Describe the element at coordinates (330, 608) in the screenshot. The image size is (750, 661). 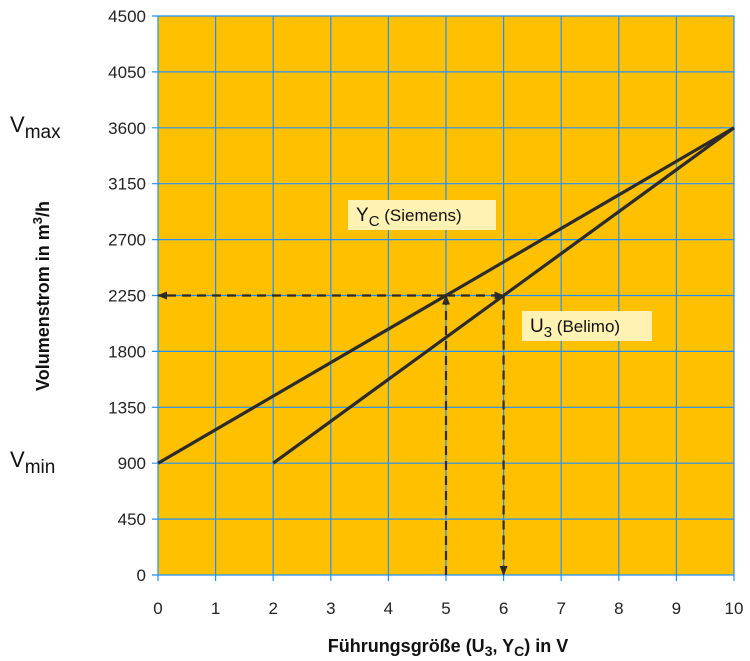
I see `x-tick-label: 3` at that location.